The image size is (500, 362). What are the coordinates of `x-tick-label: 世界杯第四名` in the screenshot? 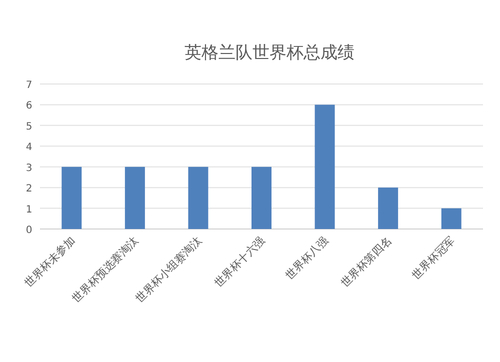 It's located at (366, 262).